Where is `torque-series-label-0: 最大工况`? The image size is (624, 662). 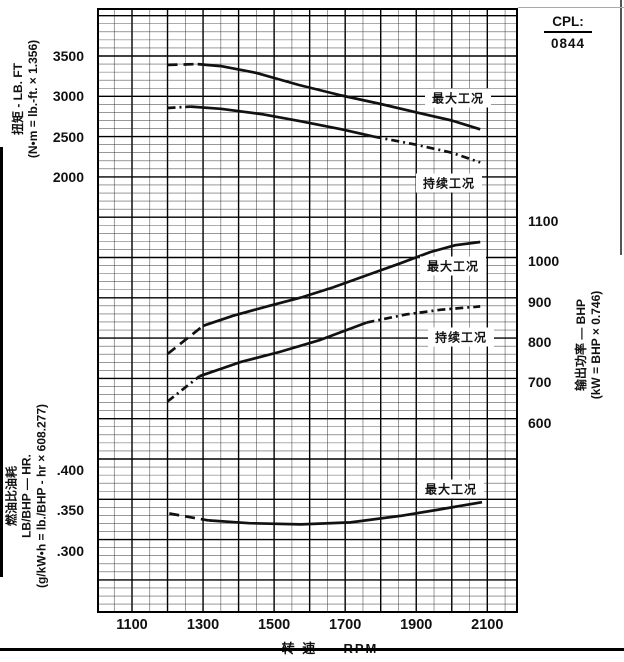 torque-series-label-0: 最大工况 is located at coordinates (458, 98).